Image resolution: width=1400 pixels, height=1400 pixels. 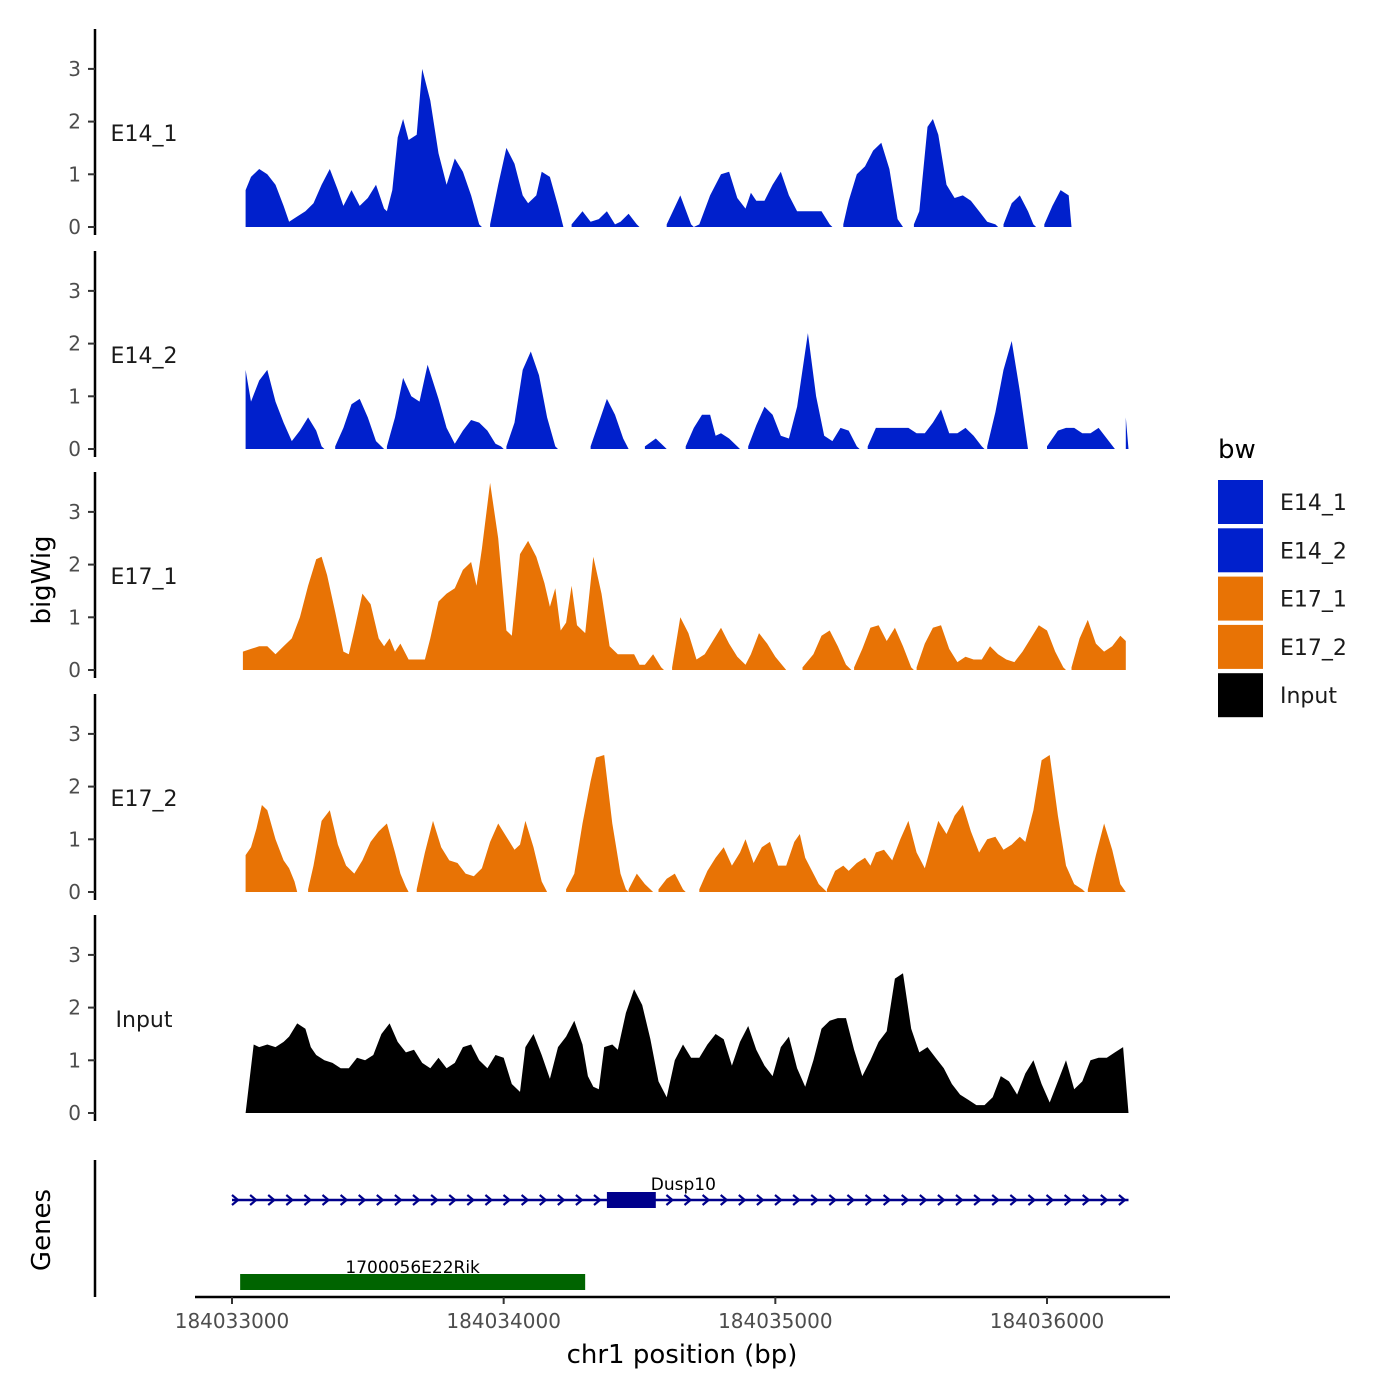 I want to click on x-axis-title: chr1 position (bp), so click(x=682, y=1355).